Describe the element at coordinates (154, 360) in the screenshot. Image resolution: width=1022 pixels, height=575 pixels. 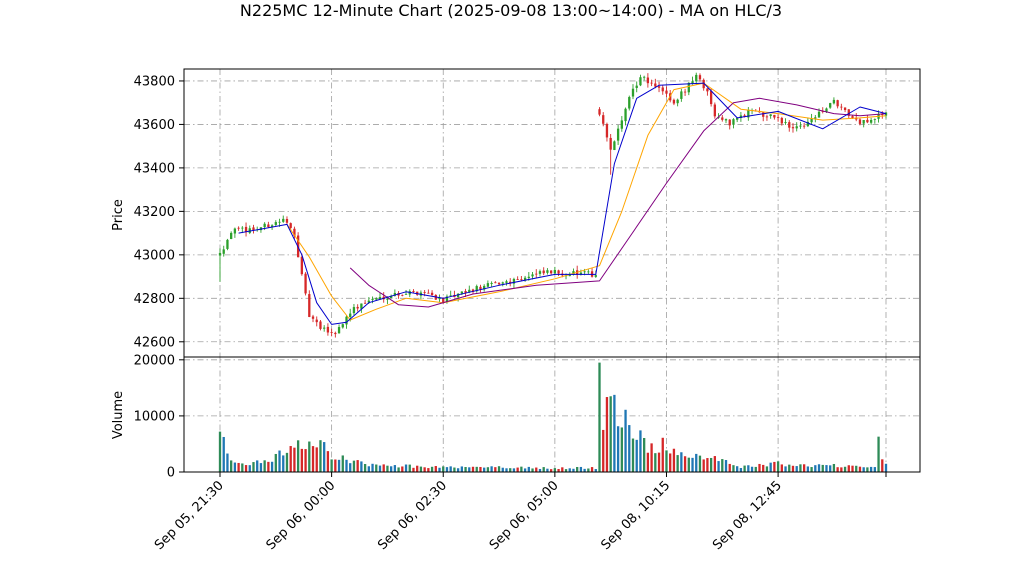
I see `volume-tick-label: 20000` at that location.